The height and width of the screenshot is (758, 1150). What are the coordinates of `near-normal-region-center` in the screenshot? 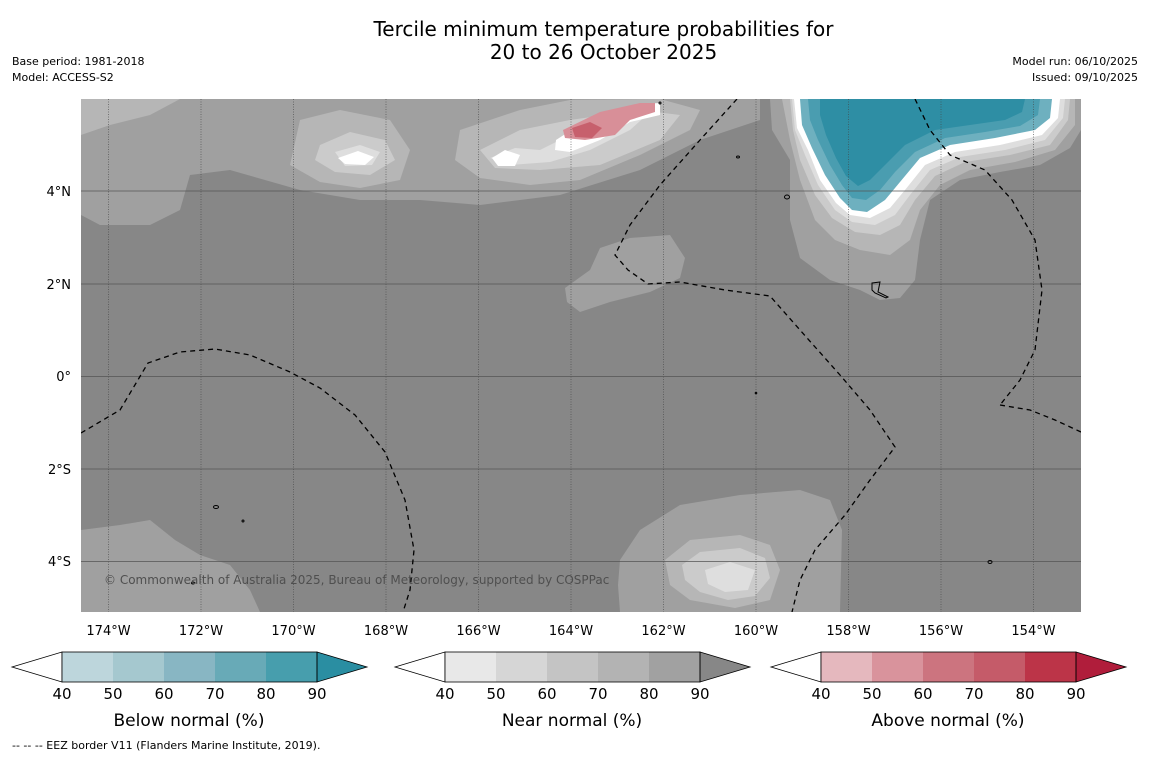 It's located at (625, 273).